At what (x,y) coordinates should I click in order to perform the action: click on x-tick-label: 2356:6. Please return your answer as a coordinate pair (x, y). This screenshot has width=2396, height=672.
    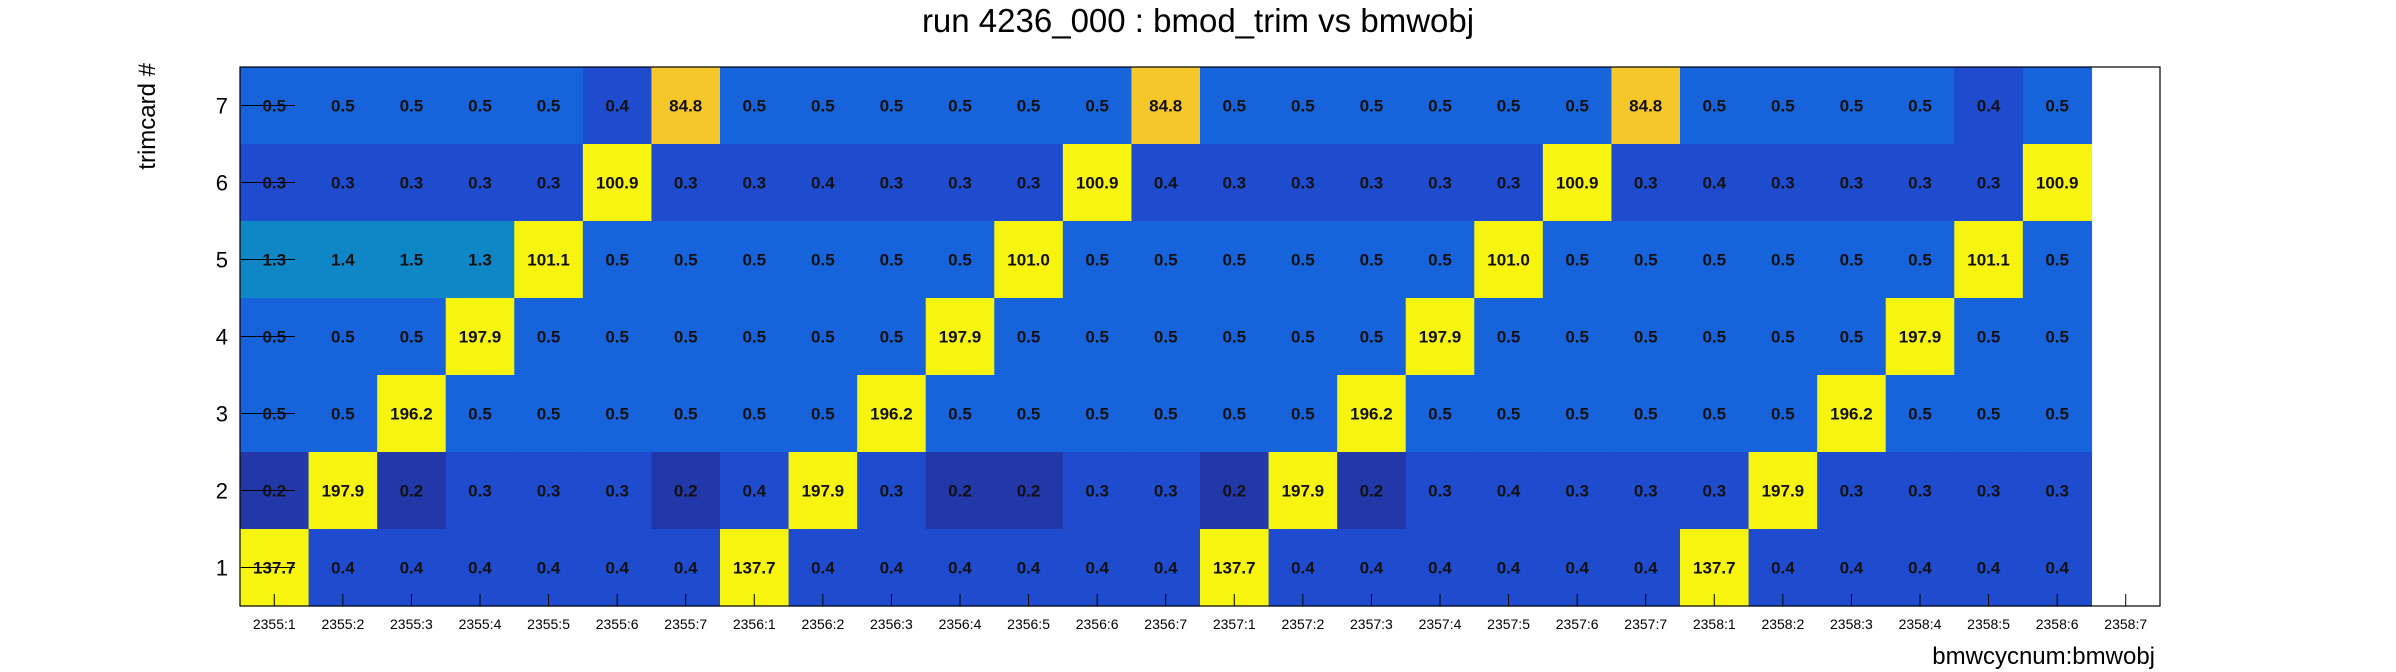
    Looking at the image, I should click on (1097, 624).